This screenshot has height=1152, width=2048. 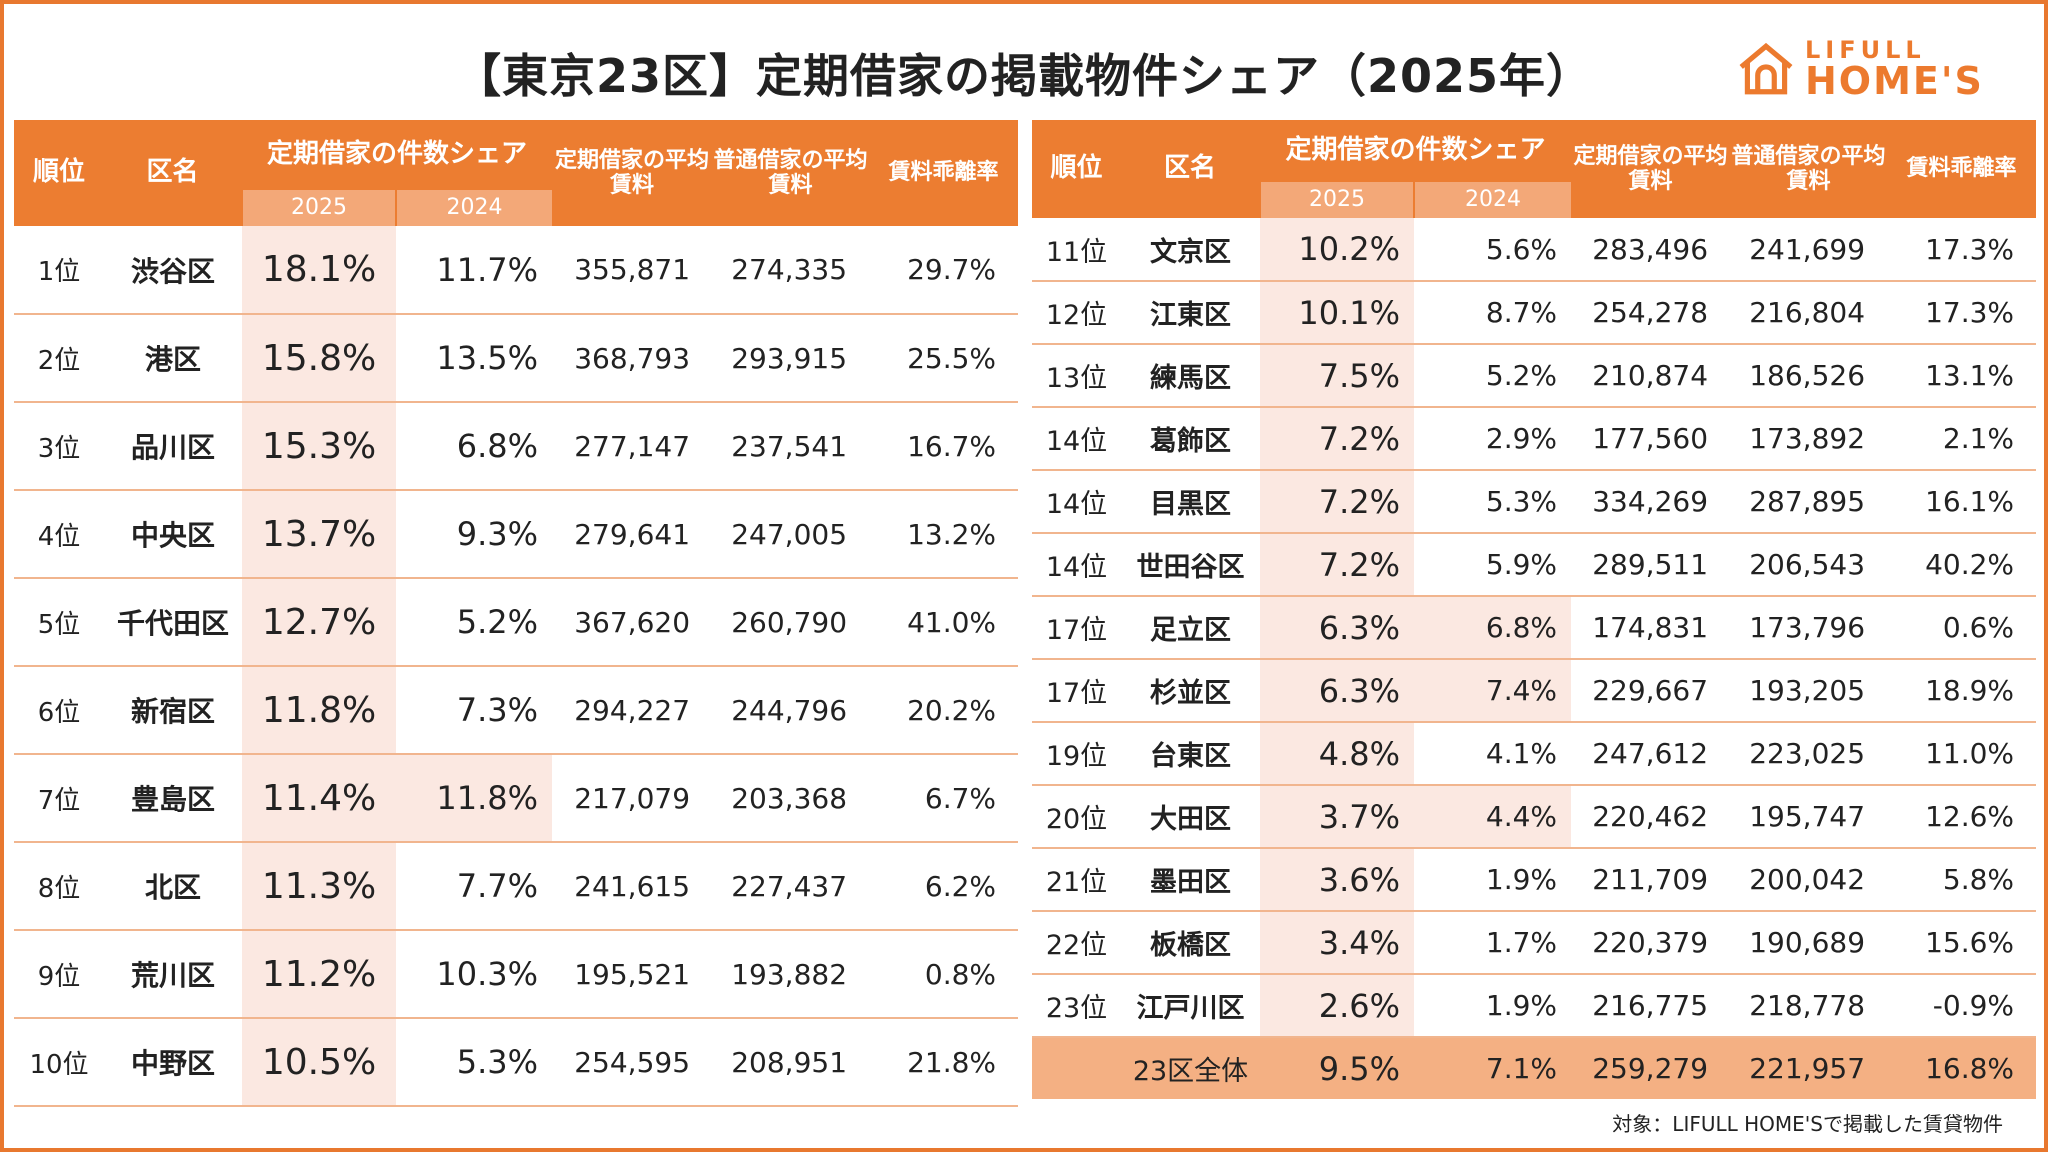 I want to click on gap-rate: 0.6%, so click(x=1962, y=628).